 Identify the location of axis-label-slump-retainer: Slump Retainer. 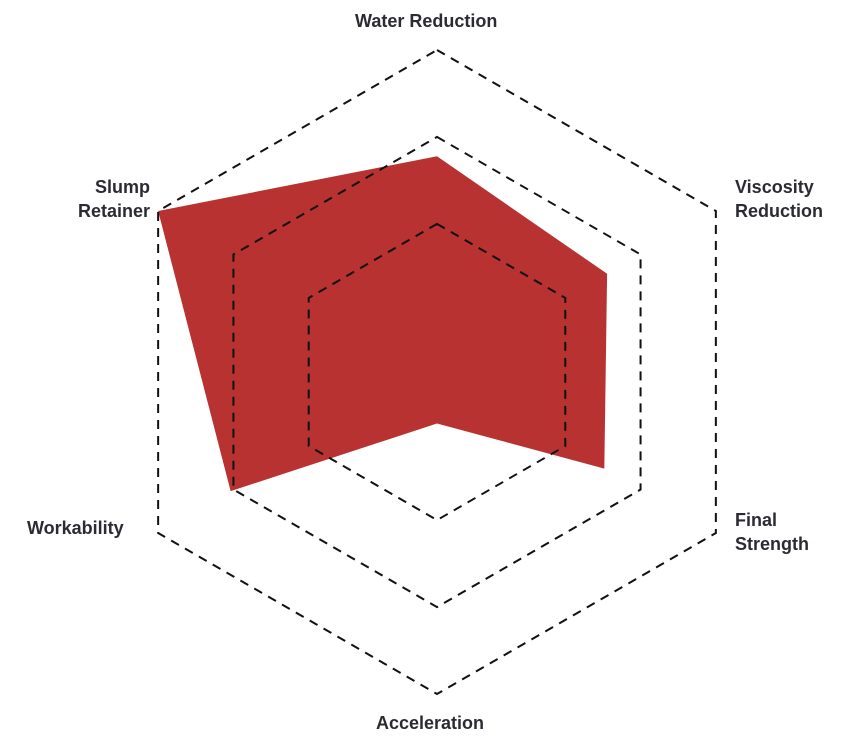
(114, 199).